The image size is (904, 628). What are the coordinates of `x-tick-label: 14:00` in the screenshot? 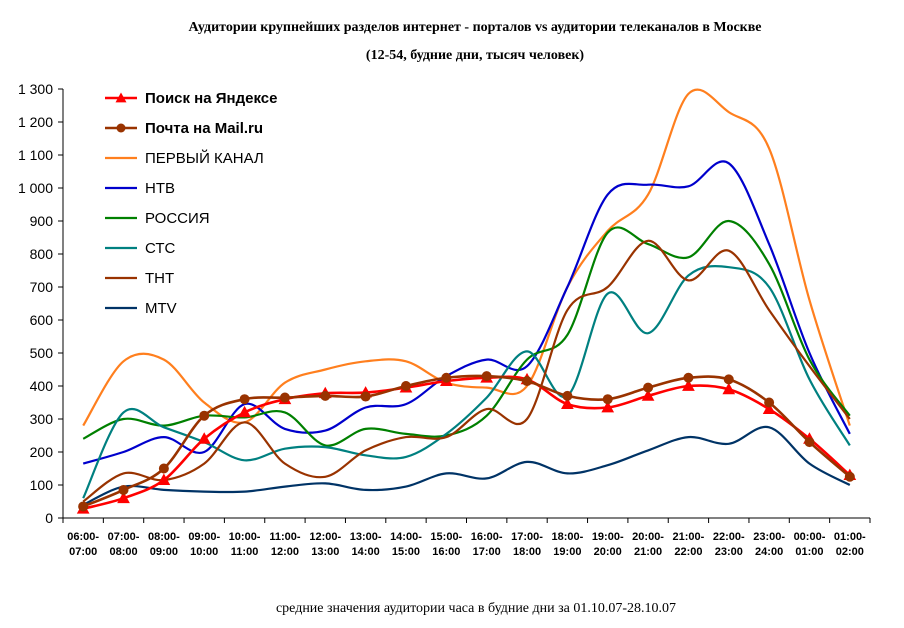 It's located at (366, 552).